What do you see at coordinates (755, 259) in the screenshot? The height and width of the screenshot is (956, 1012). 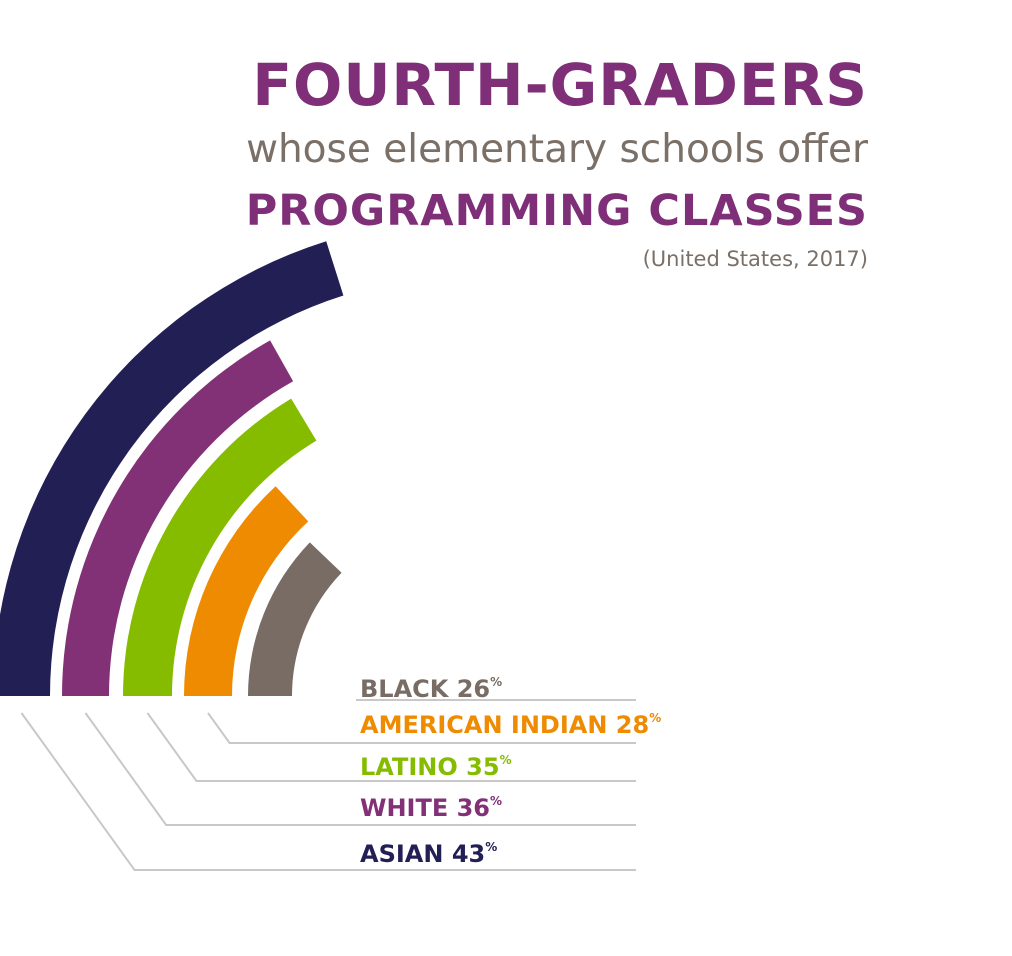 I see `chart-note: (United States, 2017)` at bounding box center [755, 259].